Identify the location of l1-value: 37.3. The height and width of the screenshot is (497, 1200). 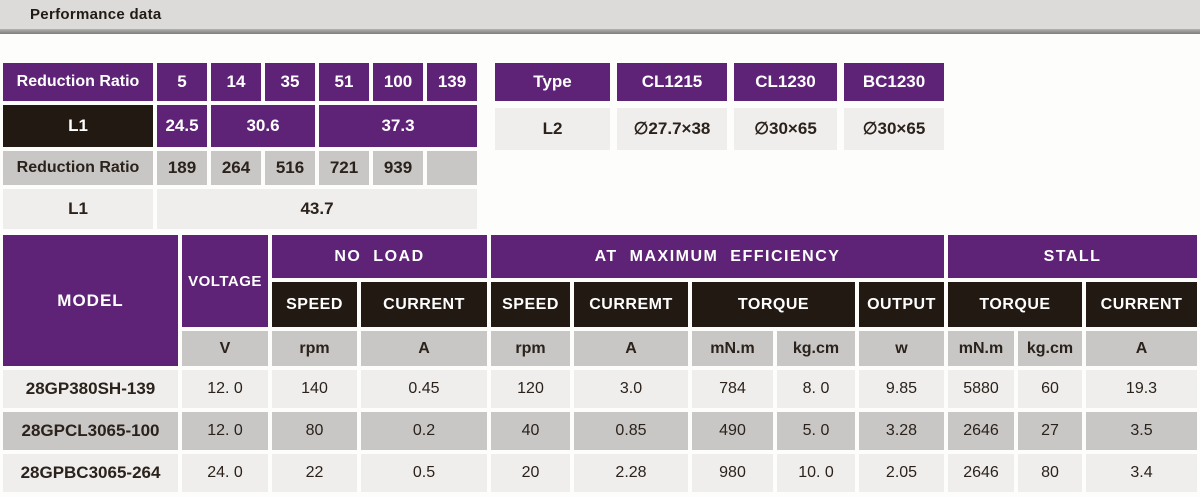
(398, 126).